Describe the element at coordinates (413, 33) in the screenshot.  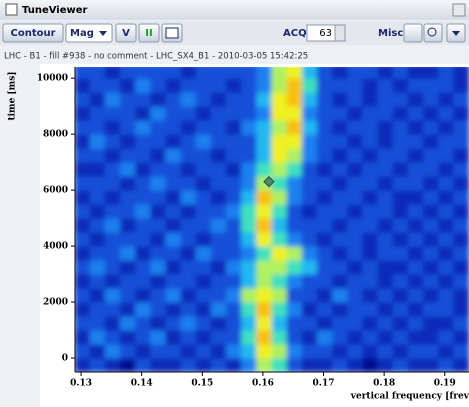
I see `zoom-fit-button` at that location.